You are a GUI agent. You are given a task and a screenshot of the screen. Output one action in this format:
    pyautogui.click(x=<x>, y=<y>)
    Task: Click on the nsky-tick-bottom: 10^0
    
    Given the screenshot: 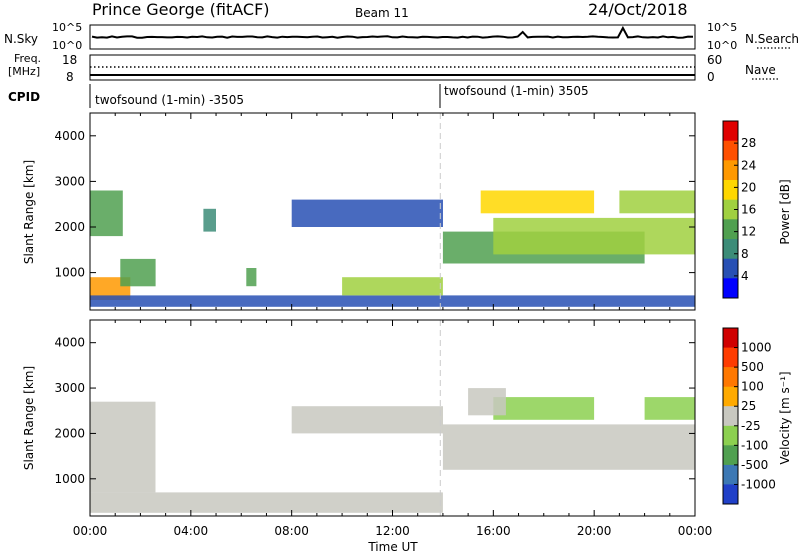 What is the action you would take?
    pyautogui.click(x=67, y=45)
    